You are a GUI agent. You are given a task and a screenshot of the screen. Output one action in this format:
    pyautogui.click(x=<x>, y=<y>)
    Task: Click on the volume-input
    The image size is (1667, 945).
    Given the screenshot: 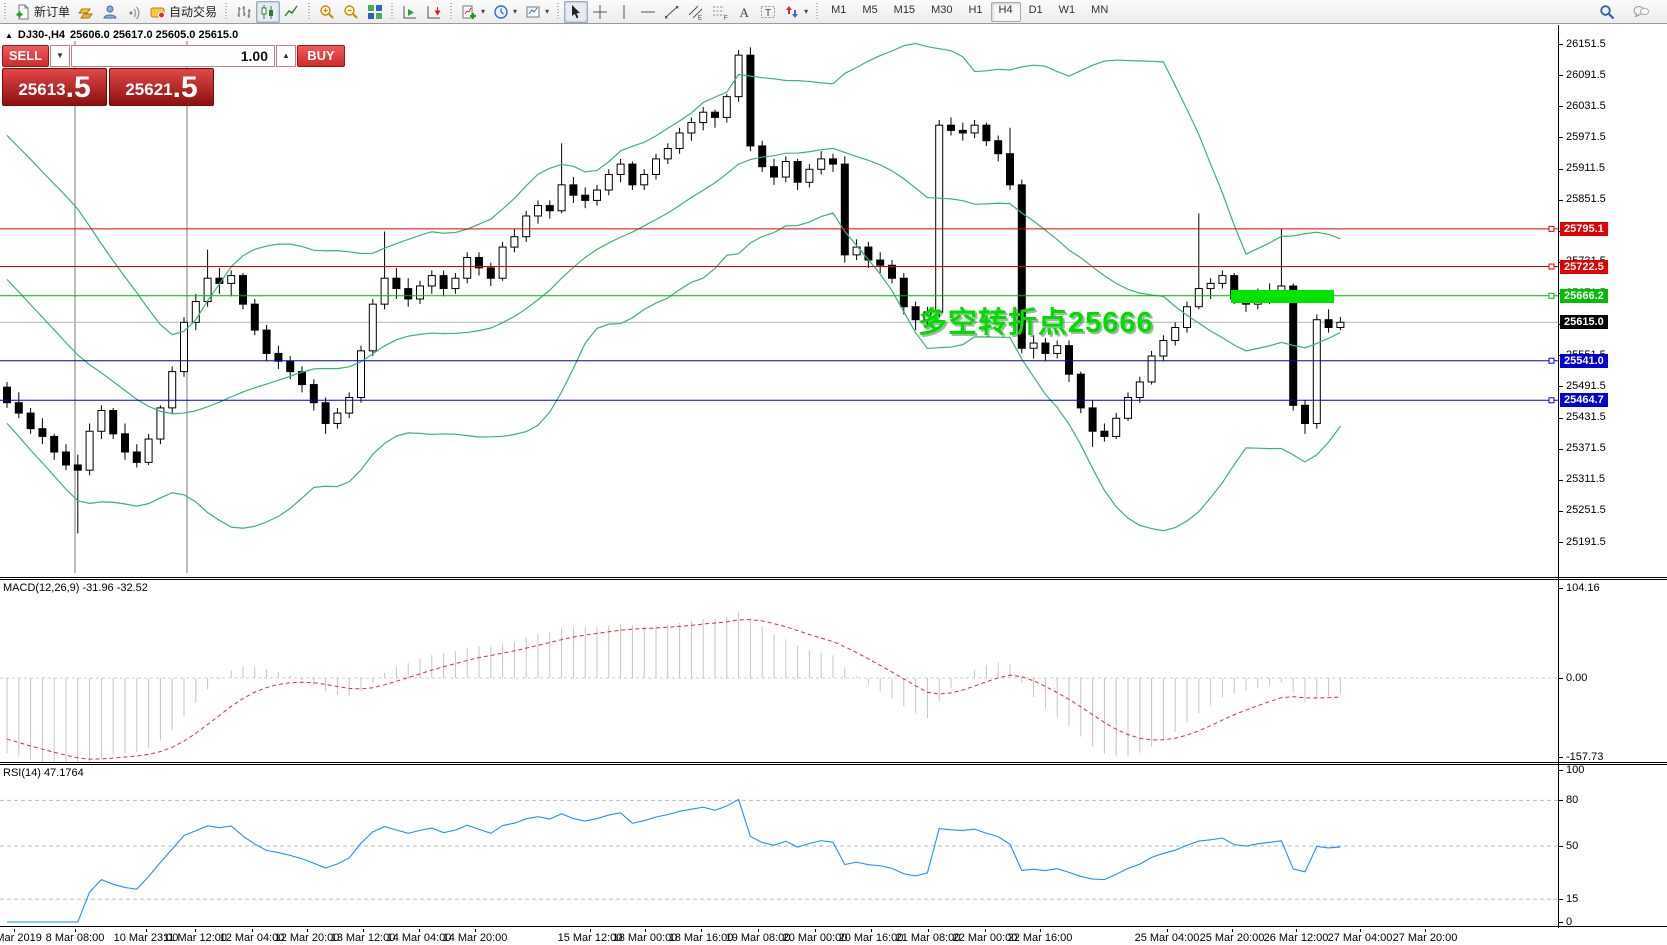 What is the action you would take?
    pyautogui.click(x=173, y=56)
    